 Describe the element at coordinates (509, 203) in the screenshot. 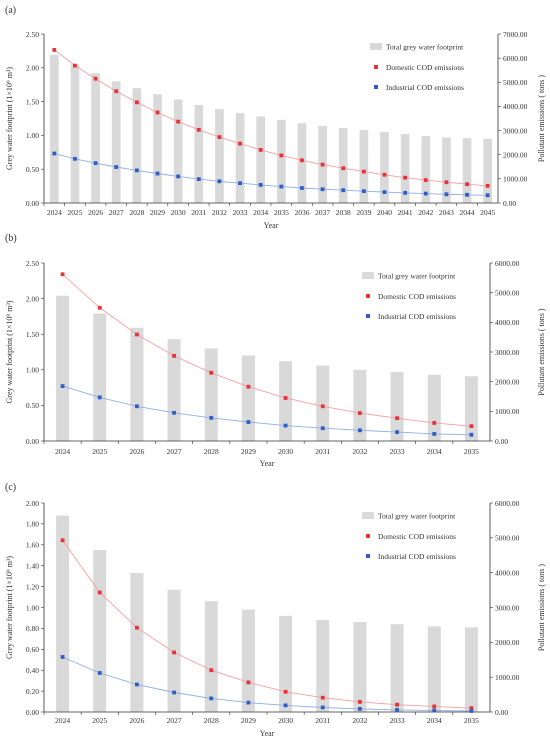

I see `y2-tick-label: 0.00` at that location.